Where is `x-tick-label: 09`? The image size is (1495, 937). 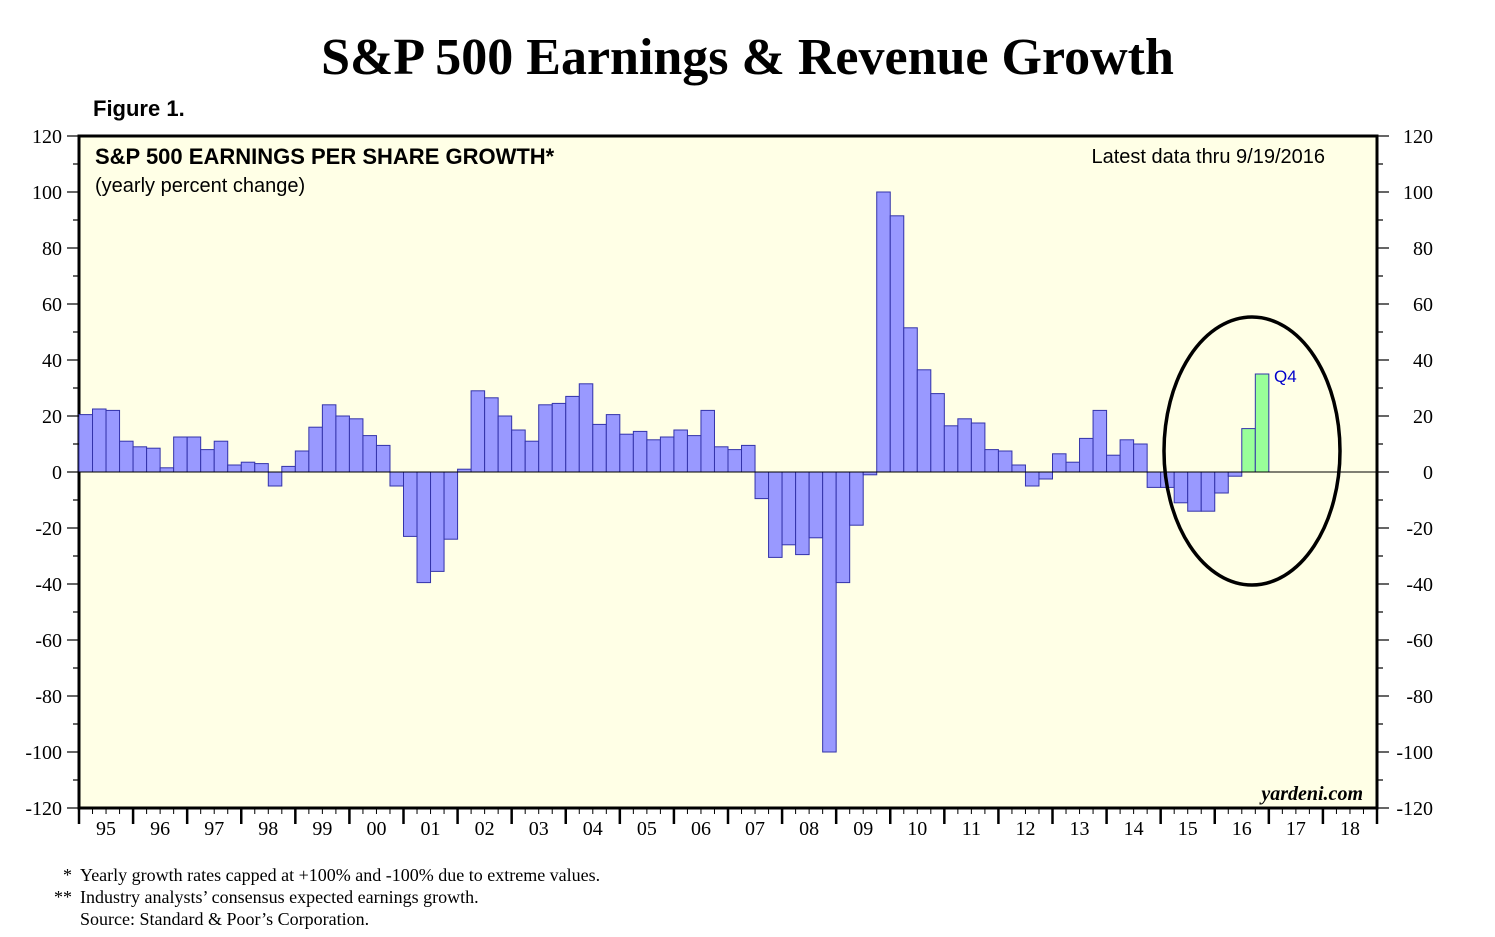
x-tick-label: 09 is located at coordinates (863, 829).